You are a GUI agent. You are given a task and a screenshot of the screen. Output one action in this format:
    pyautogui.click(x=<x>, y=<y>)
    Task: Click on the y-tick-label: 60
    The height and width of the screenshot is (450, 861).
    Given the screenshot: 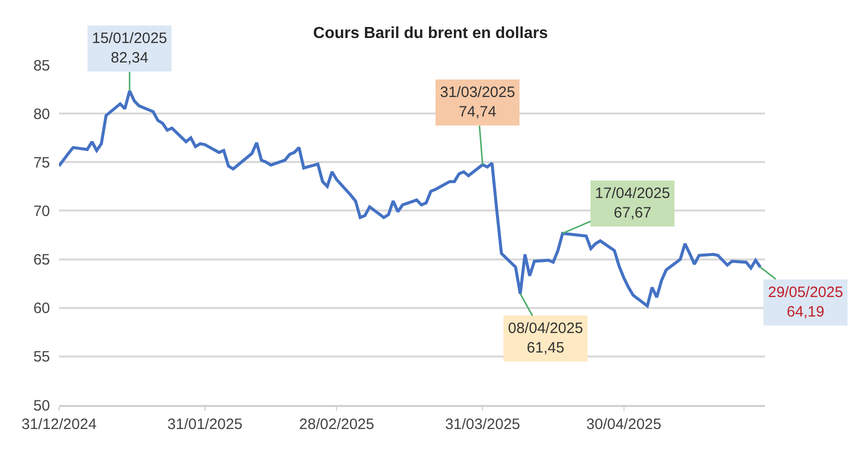 What is the action you would take?
    pyautogui.click(x=41, y=309)
    